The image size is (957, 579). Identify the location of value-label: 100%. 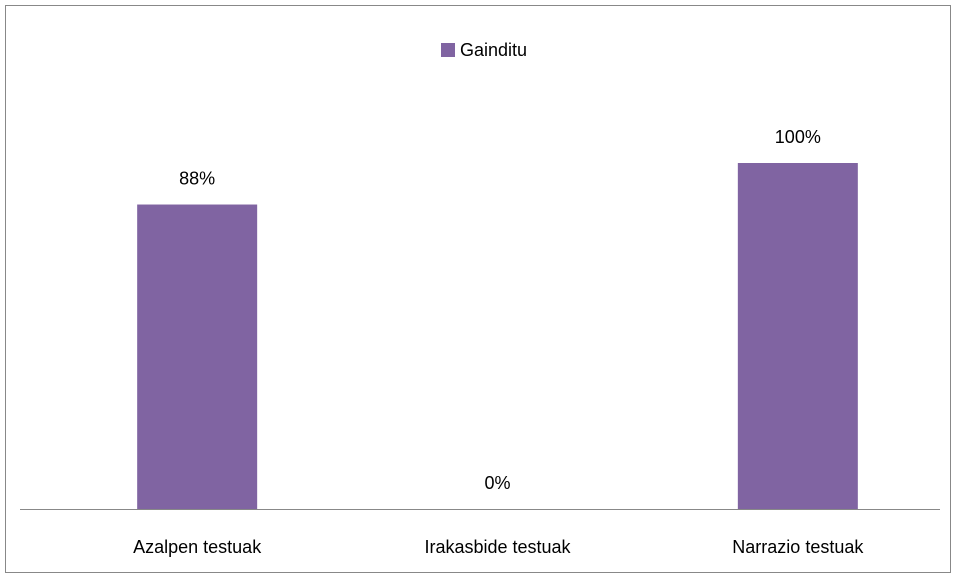
(798, 137).